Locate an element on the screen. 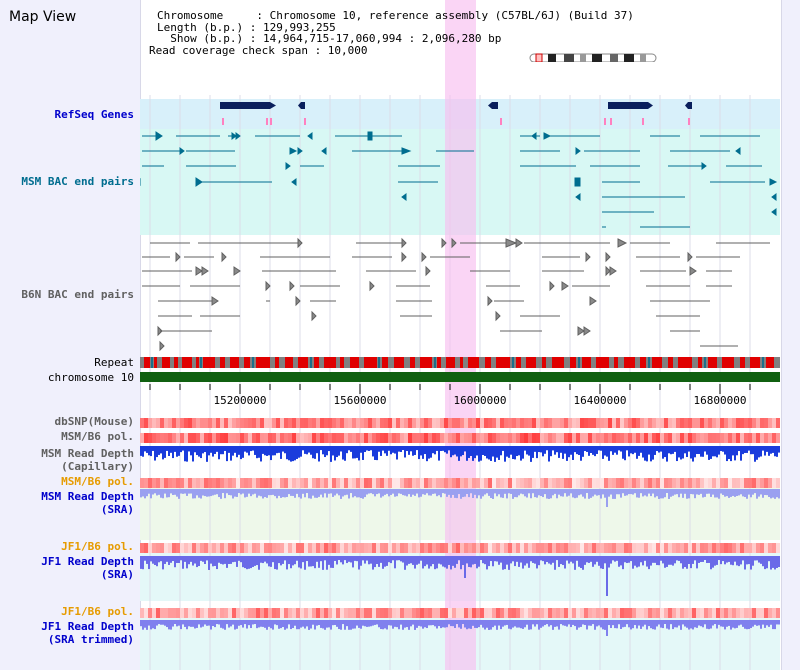 This screenshot has height=670, width=800. label-msm-b6-pol: MSM/B6 pol. is located at coordinates (97, 436).